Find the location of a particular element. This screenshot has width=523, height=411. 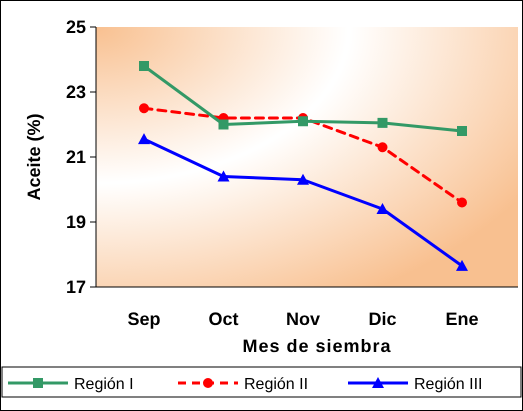

y-axis-title: Aceite (%) is located at coordinates (34, 157).